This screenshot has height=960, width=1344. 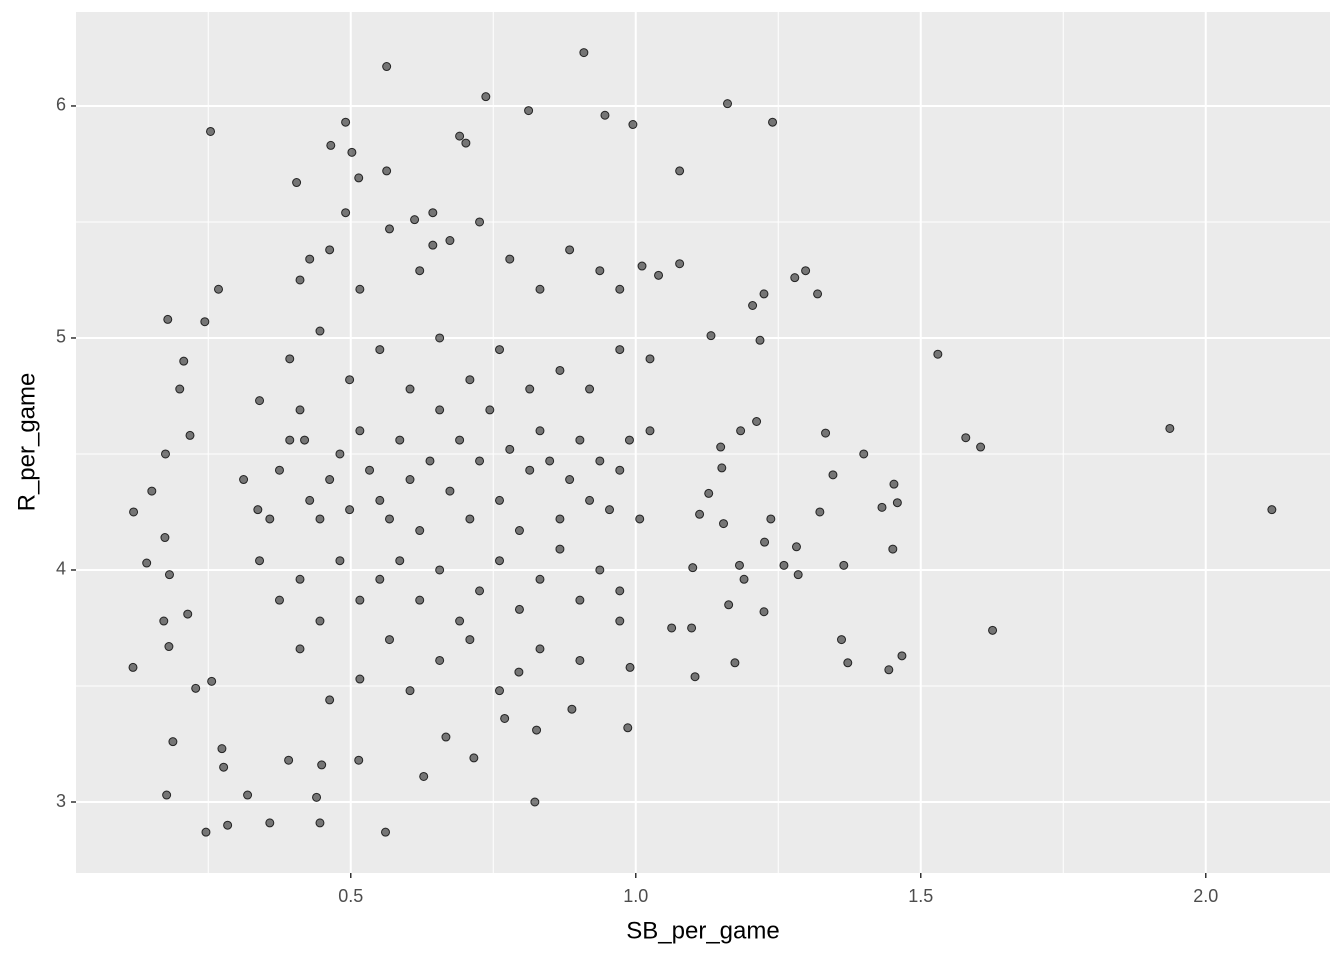 What do you see at coordinates (26, 442) in the screenshot?
I see `y-axis-title: R_per_game` at bounding box center [26, 442].